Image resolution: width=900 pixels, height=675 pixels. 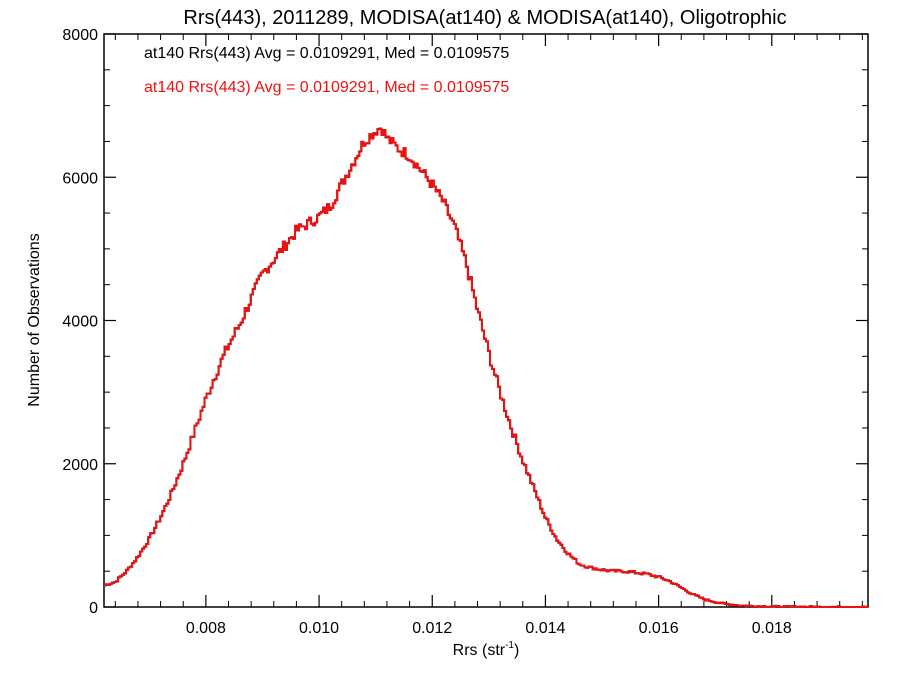 What do you see at coordinates (93, 608) in the screenshot?
I see `y-tick-label: 0` at bounding box center [93, 608].